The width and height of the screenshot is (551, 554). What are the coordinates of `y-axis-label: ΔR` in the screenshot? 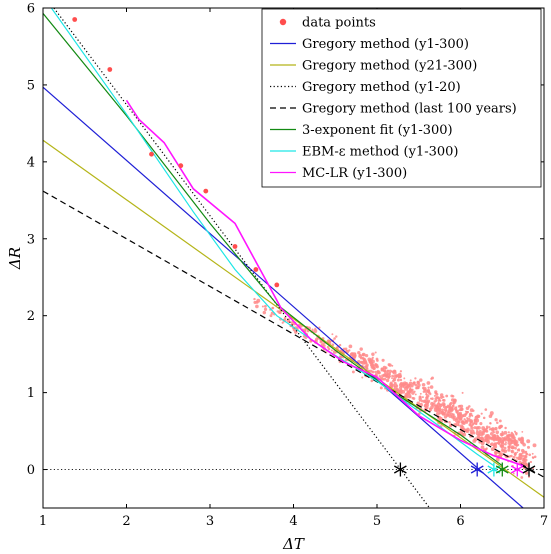 It's located at (15, 258).